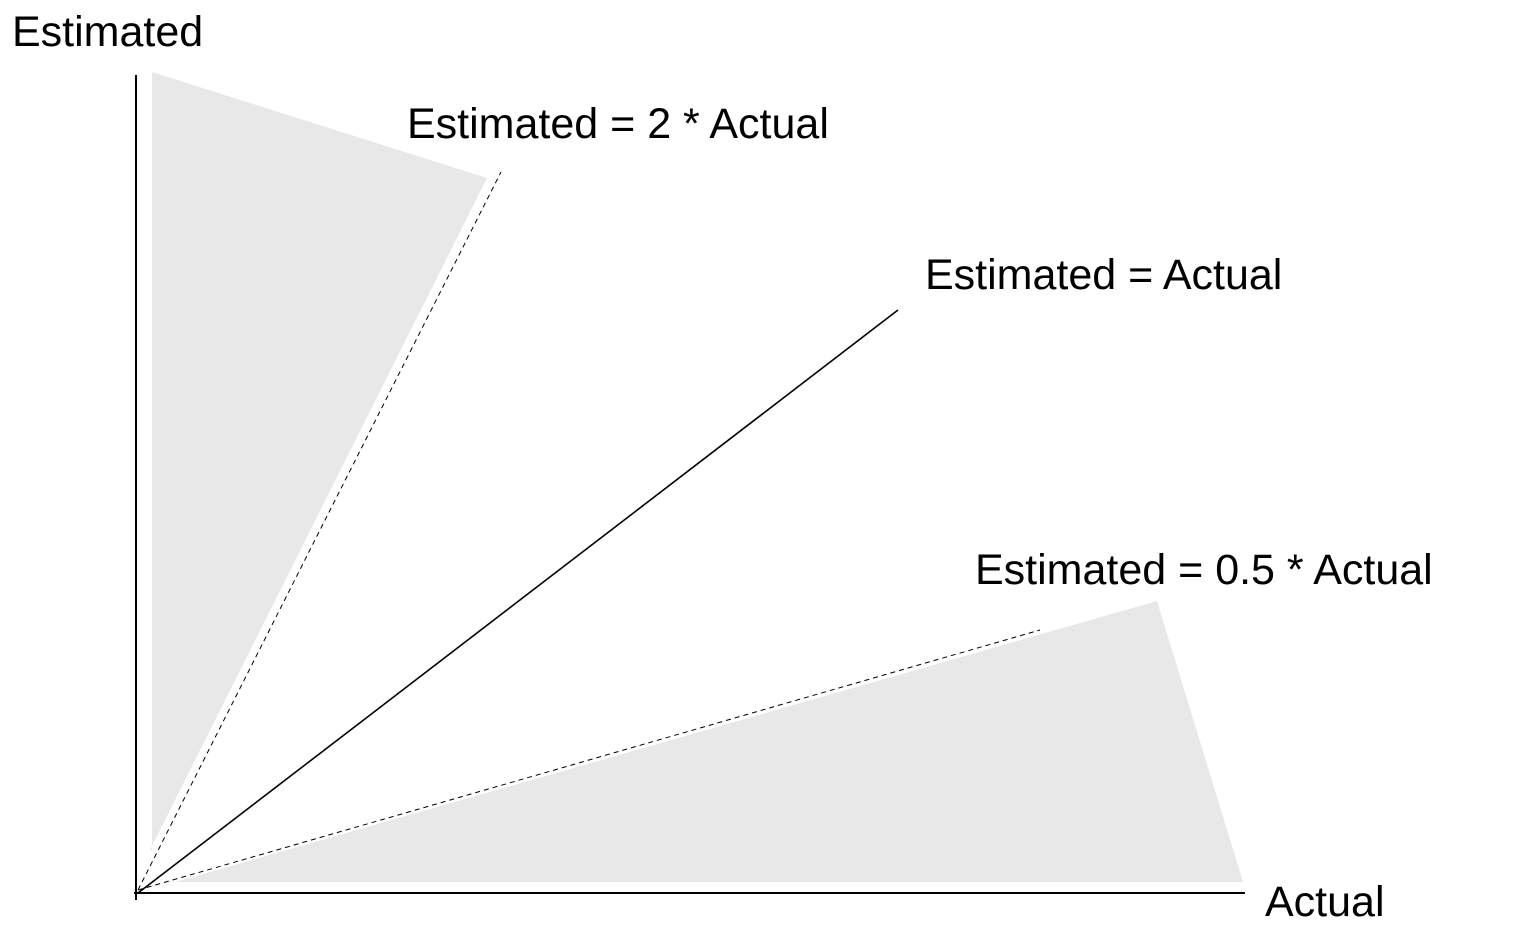 This screenshot has width=1525, height=926. What do you see at coordinates (1325, 899) in the screenshot?
I see `x-axis-label: Actual` at bounding box center [1325, 899].